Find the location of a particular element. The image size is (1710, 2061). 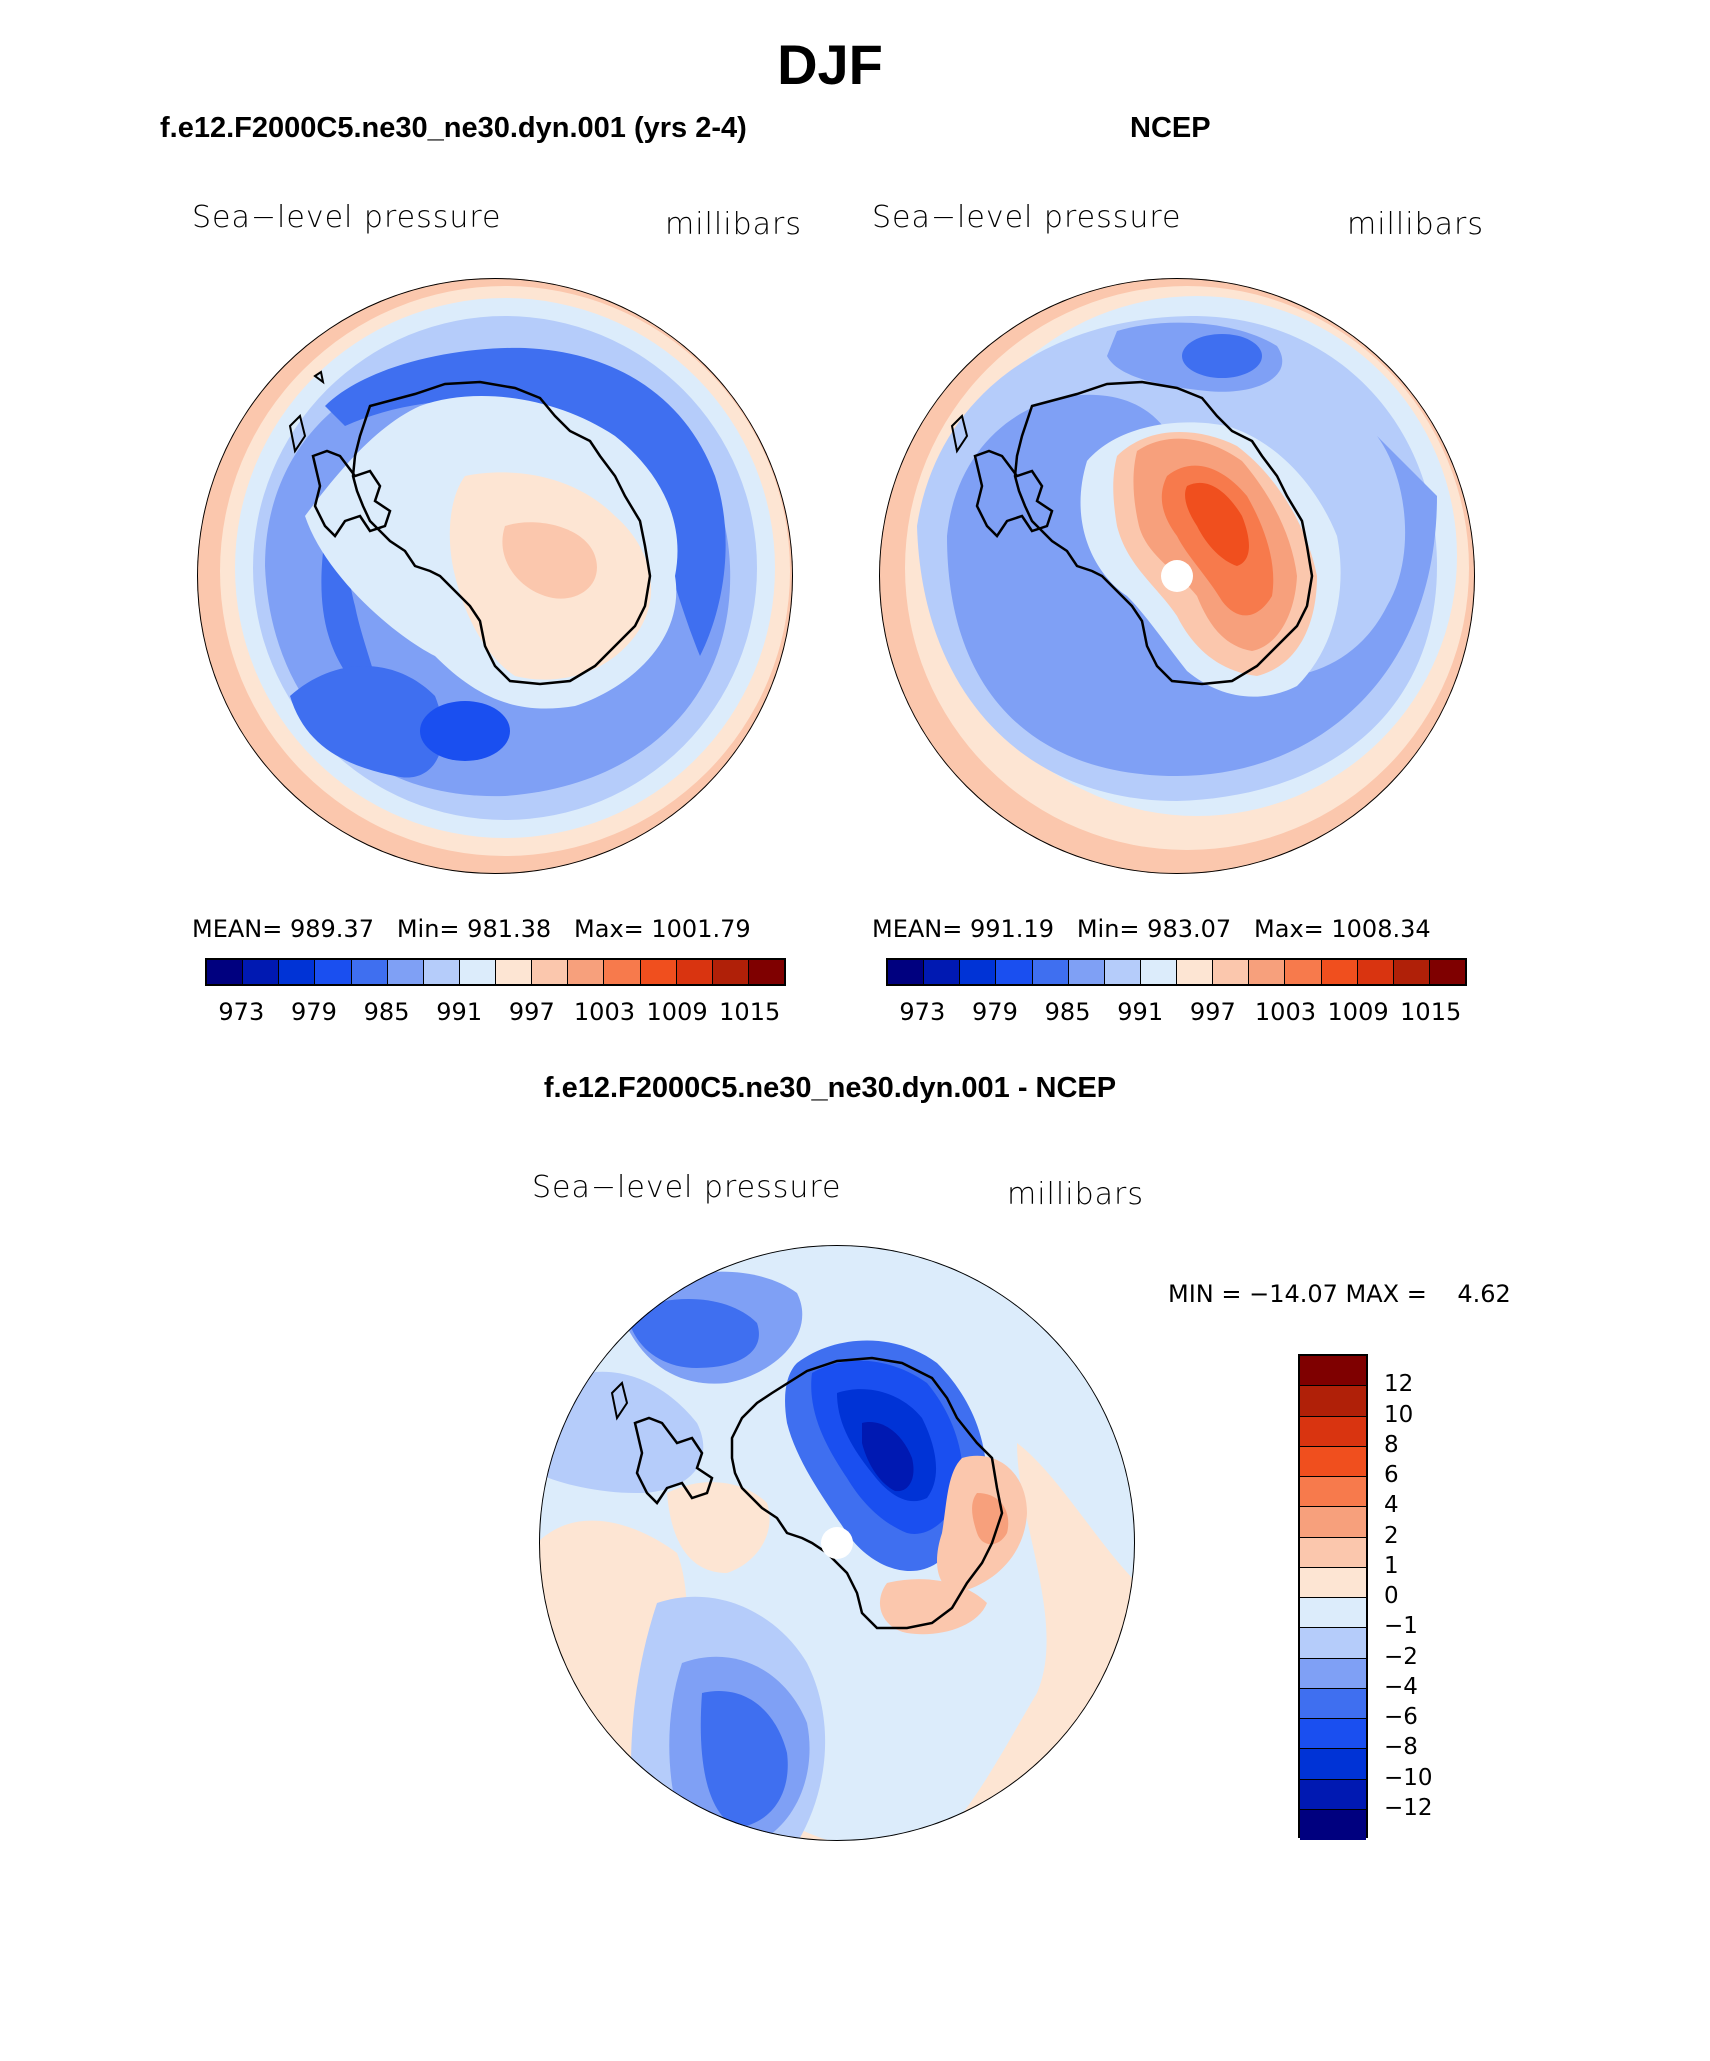

model-map is located at coordinates (495, 576).